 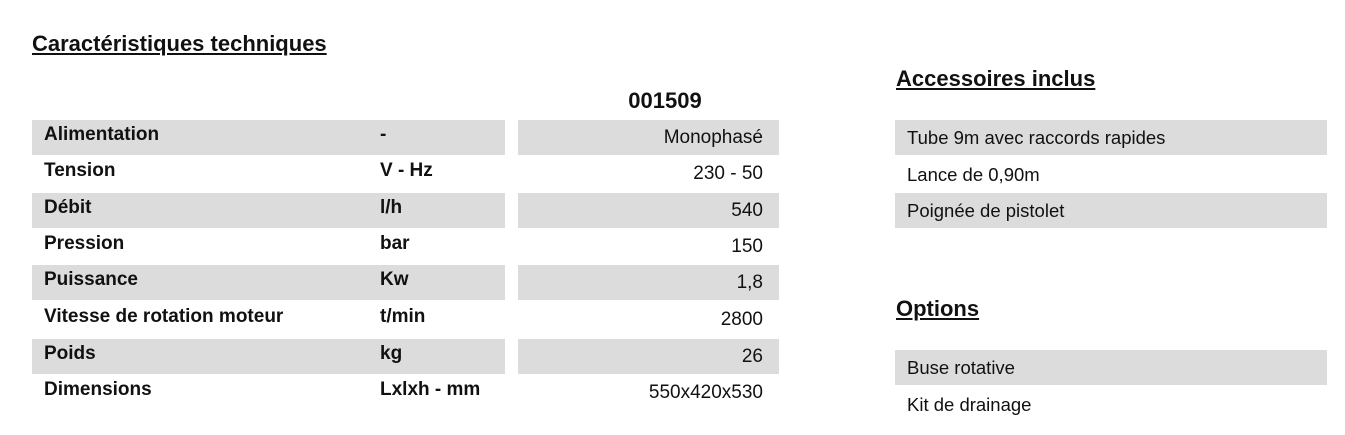 What do you see at coordinates (383, 134) in the screenshot?
I see `row-unit: -` at bounding box center [383, 134].